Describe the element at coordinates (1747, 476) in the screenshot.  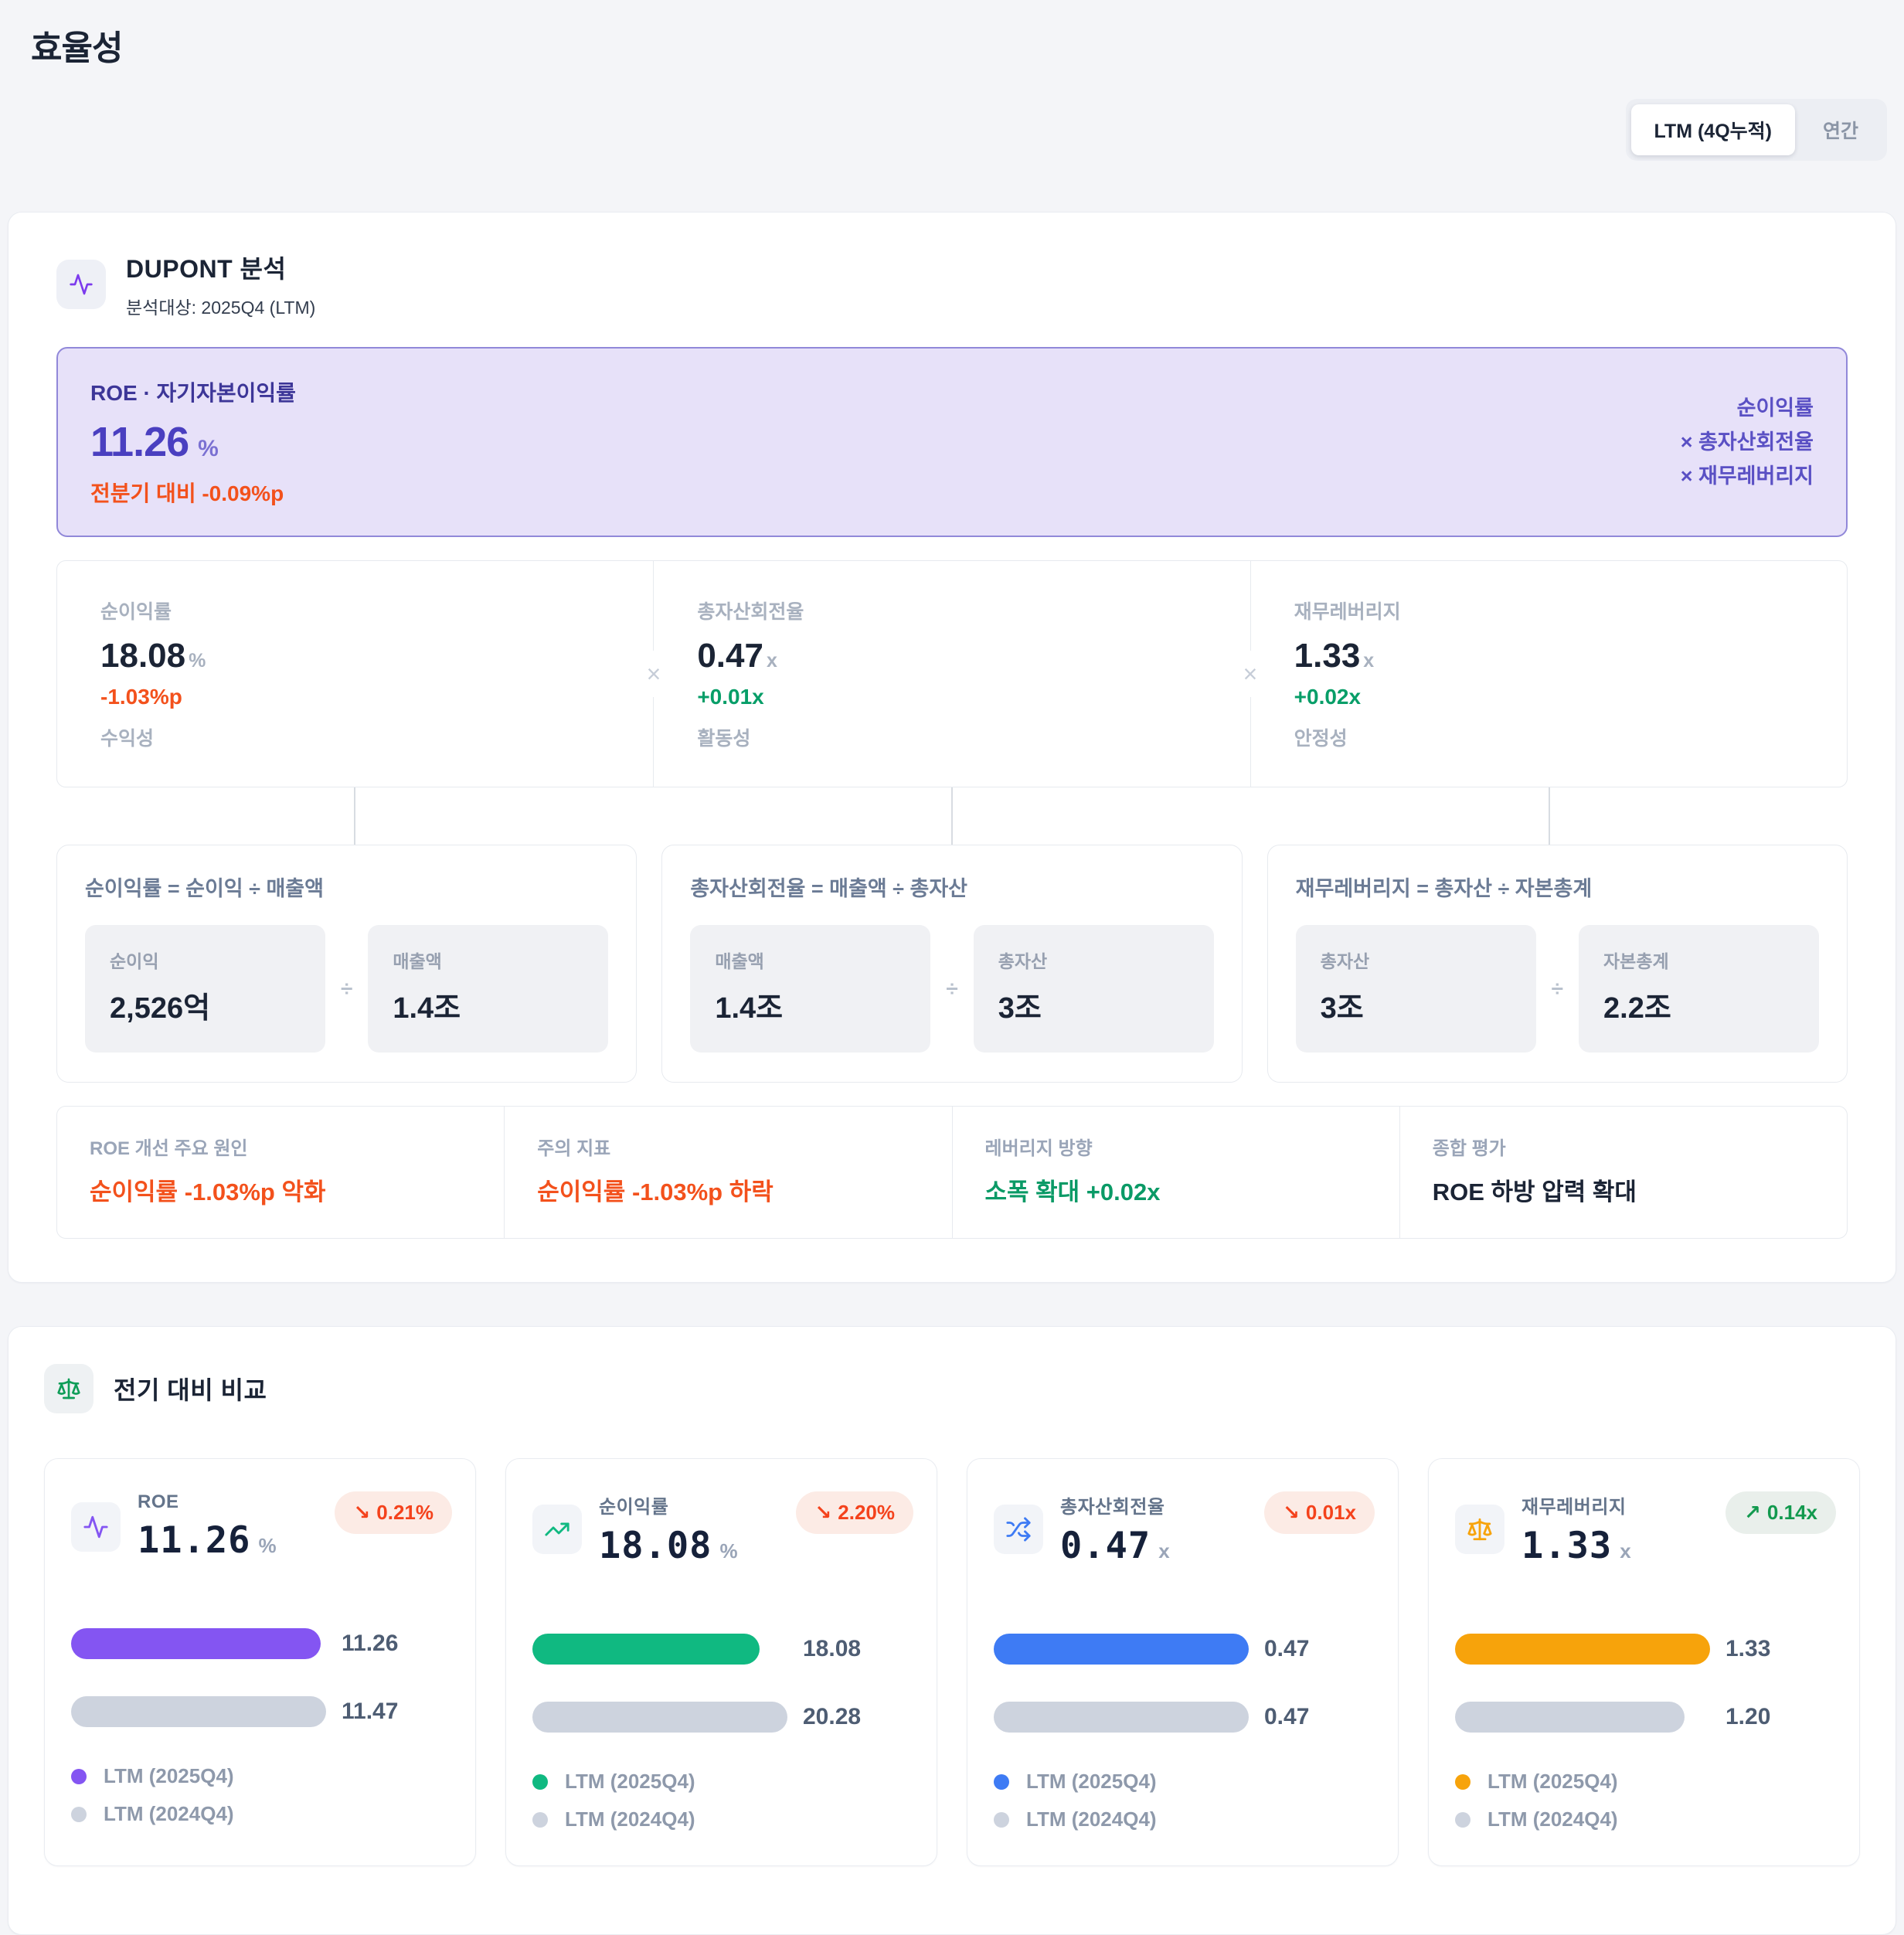
I see `roe-formula-line: × 재무레버리지` at that location.